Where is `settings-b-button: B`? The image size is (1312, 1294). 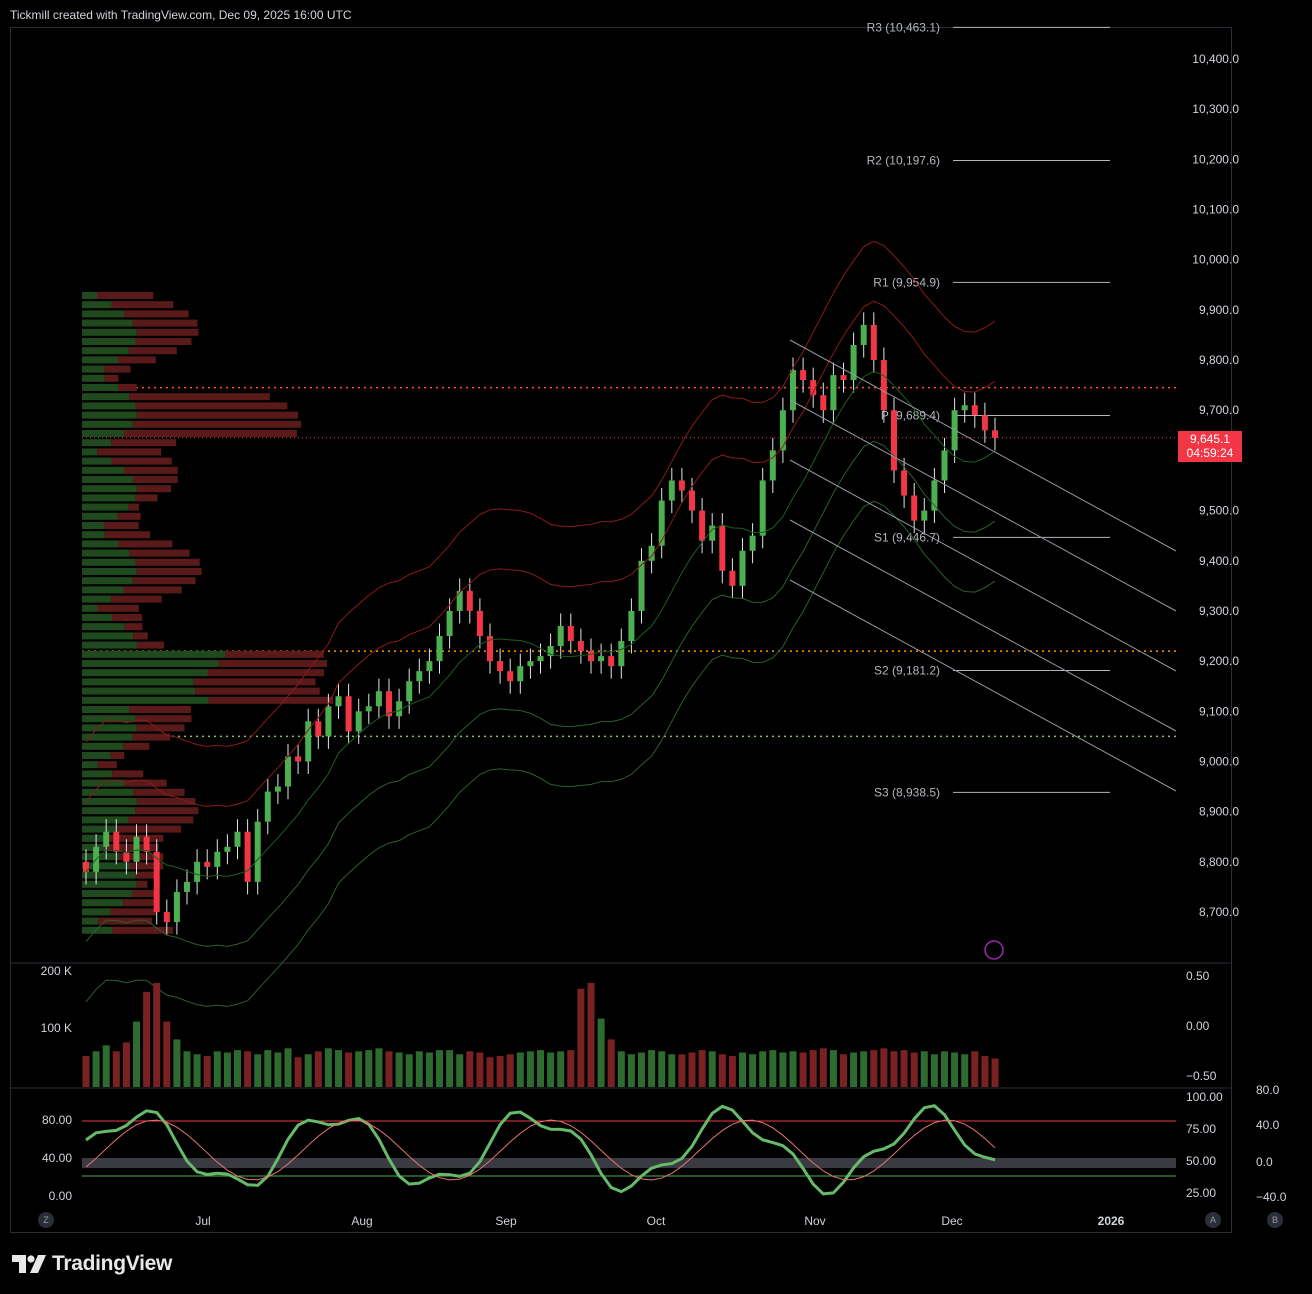
settings-b-button: B is located at coordinates (1275, 1220).